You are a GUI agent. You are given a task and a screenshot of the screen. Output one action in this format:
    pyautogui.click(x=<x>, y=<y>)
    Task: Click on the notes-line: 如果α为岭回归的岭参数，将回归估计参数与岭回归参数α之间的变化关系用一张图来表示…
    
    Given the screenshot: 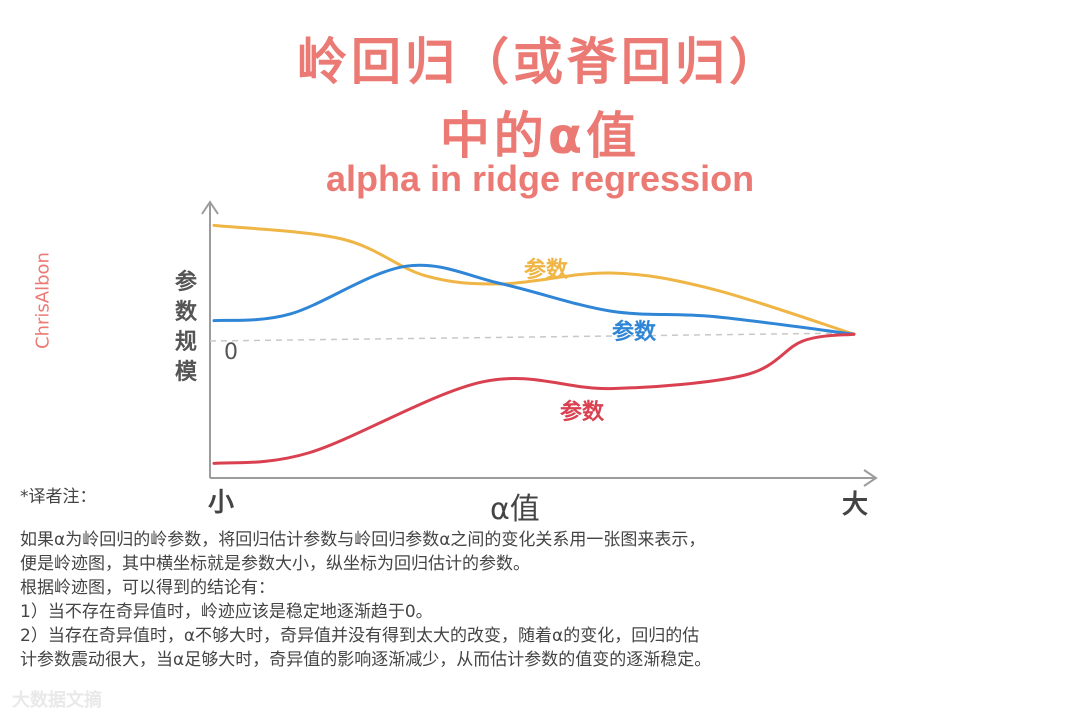 What is the action you would take?
    pyautogui.click(x=363, y=540)
    